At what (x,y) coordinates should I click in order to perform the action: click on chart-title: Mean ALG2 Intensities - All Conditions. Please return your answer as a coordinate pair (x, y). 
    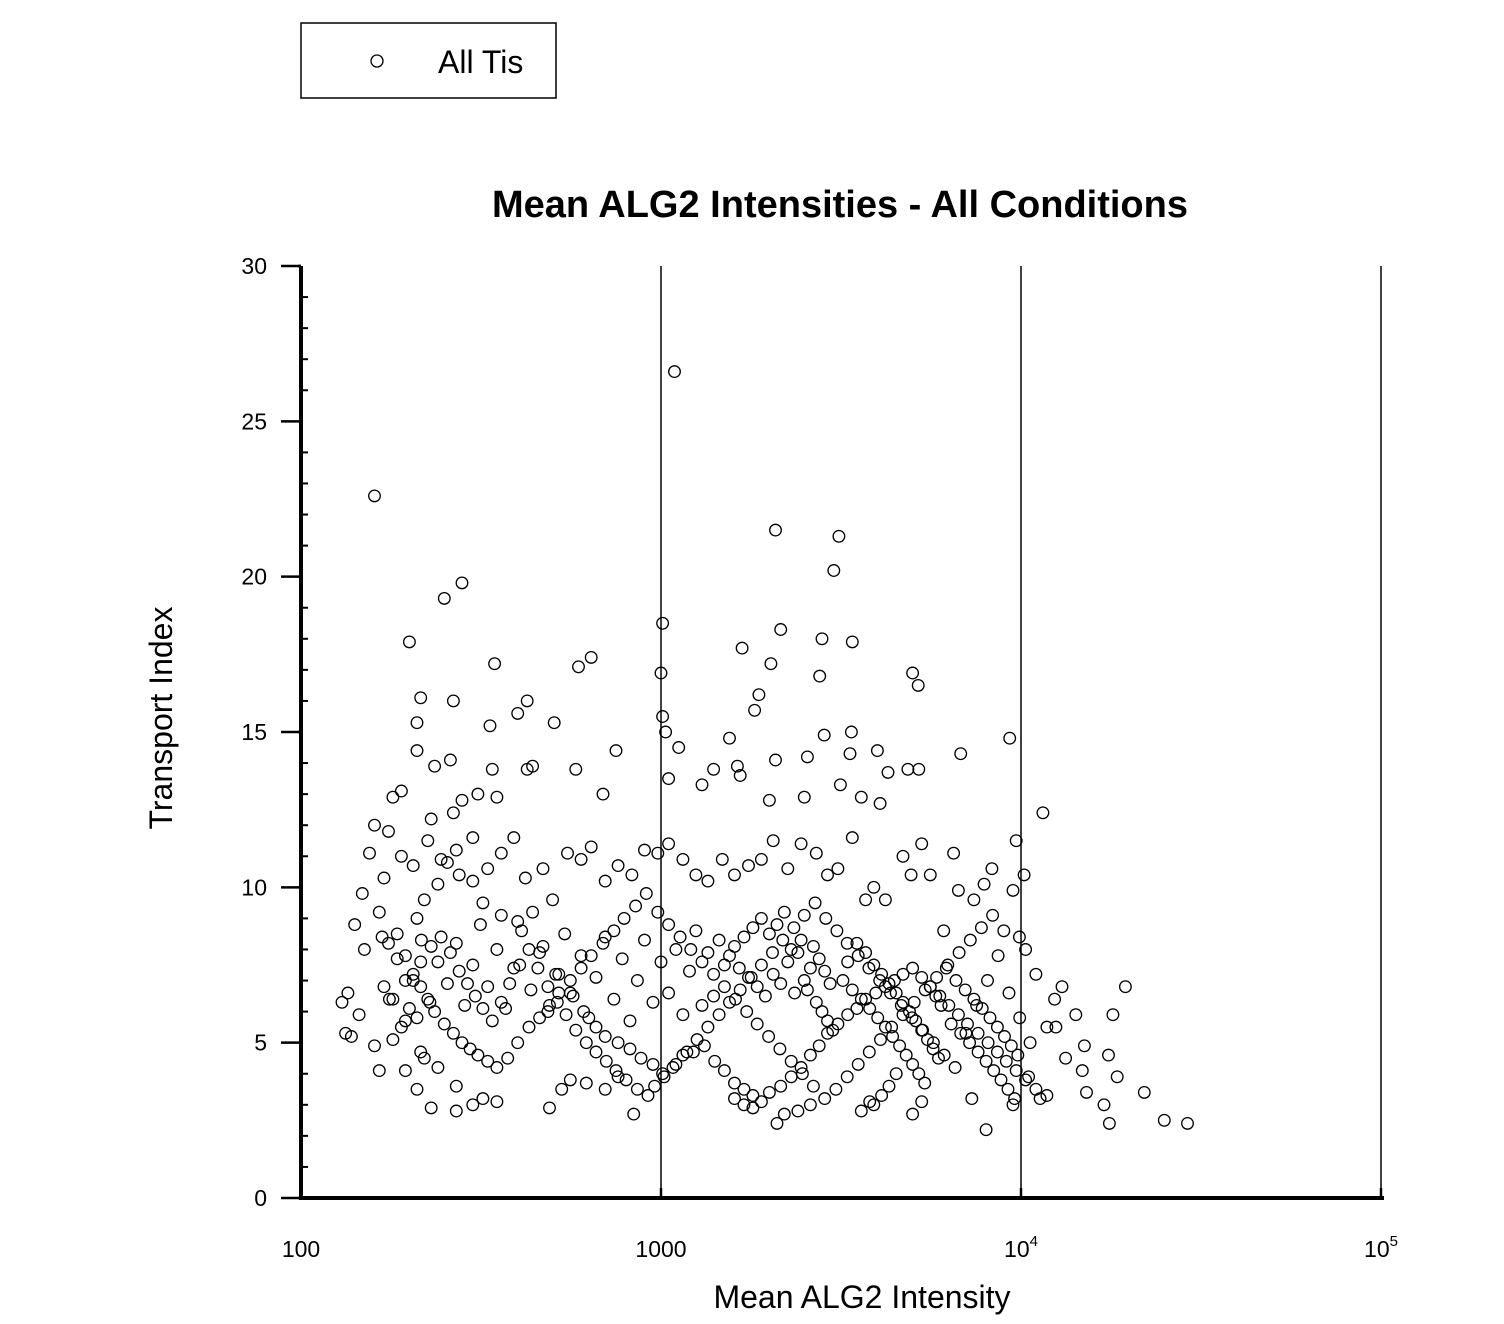
    Looking at the image, I should click on (840, 205).